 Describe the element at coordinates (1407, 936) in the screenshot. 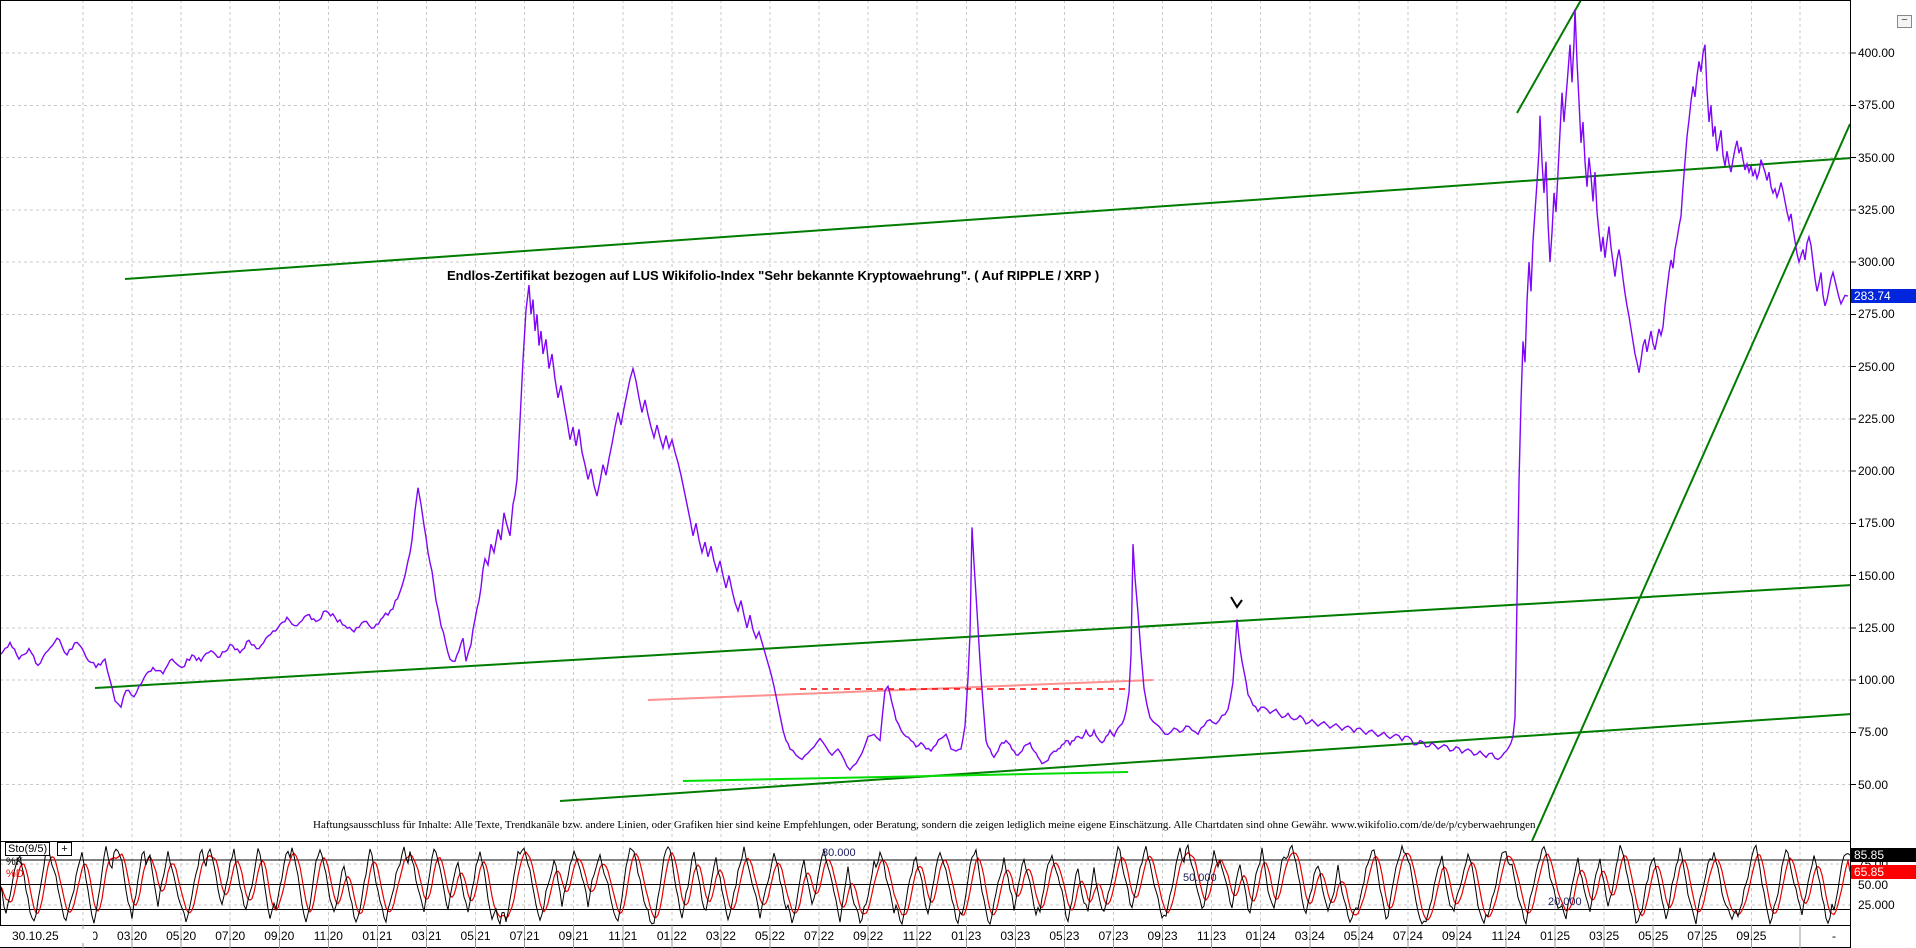

I see `x-axis-label: 07.24` at that location.